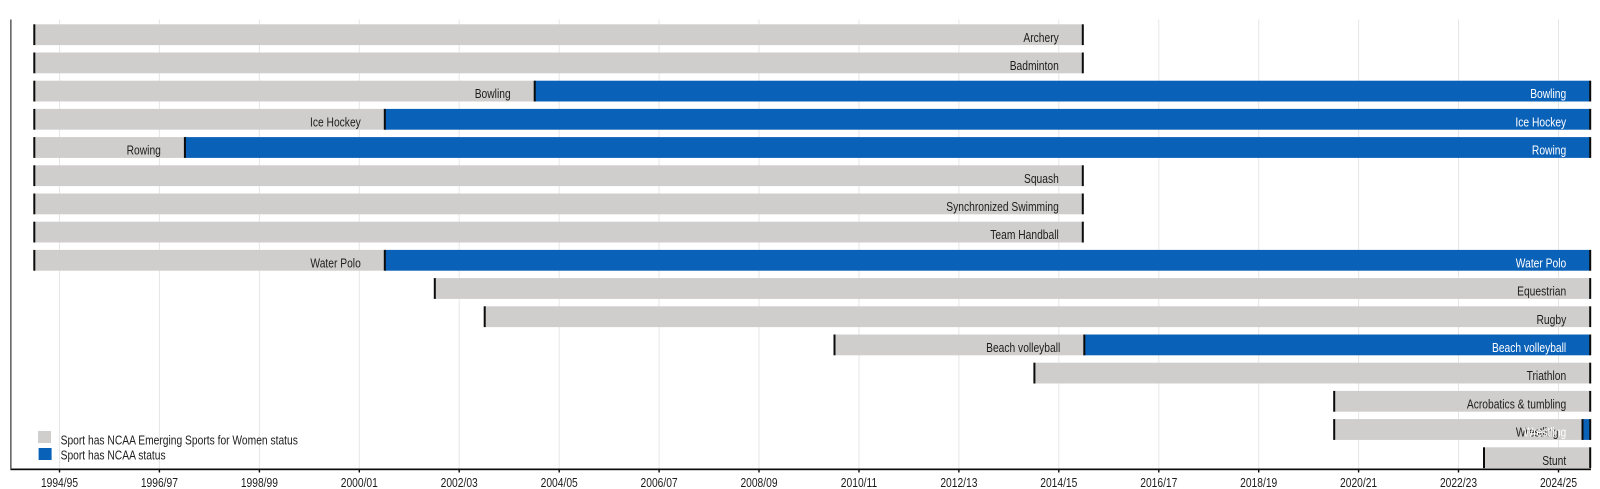  I want to click on svg-text: Archery, so click(1041, 37).